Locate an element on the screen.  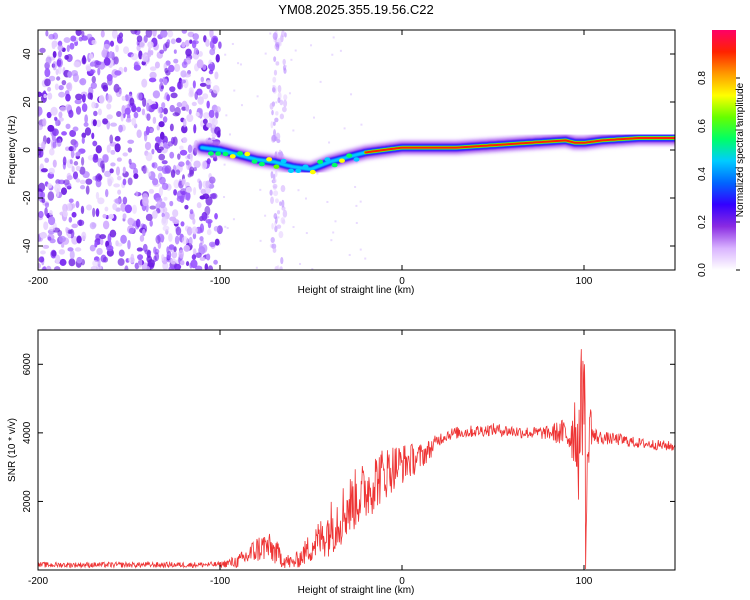
ridge-blob is located at coordinates (232, 156).